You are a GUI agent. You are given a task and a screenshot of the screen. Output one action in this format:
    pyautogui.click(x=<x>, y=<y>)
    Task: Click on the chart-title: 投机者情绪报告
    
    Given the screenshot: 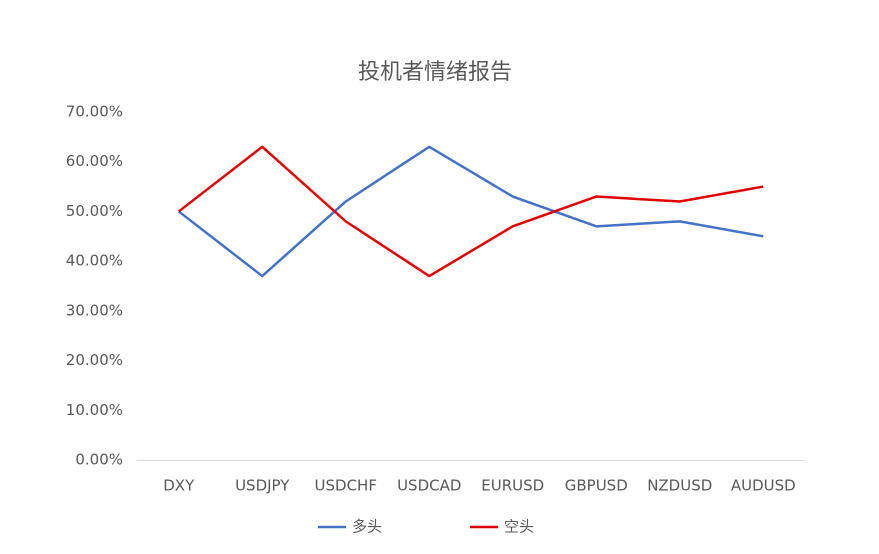 What is the action you would take?
    pyautogui.click(x=435, y=72)
    